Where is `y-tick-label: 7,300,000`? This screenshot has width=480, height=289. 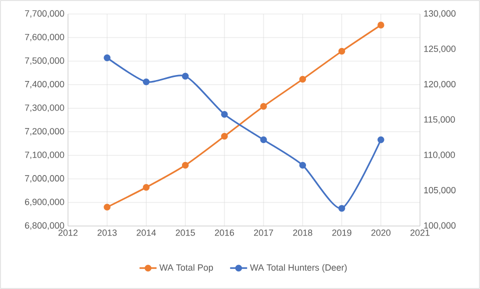
y-tick-label: 7,300,000 is located at coordinates (44, 108).